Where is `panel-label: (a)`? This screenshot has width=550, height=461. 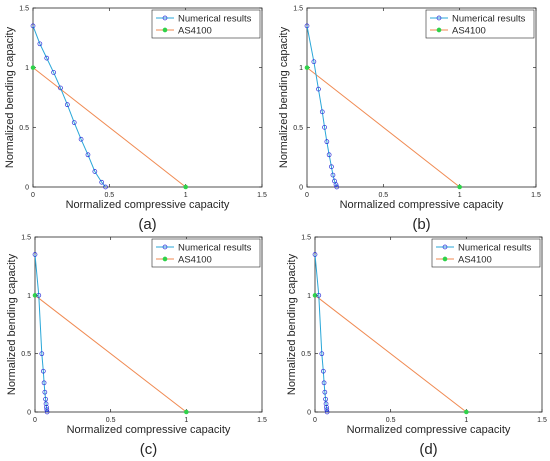
panel-label: (a) is located at coordinates (147, 224).